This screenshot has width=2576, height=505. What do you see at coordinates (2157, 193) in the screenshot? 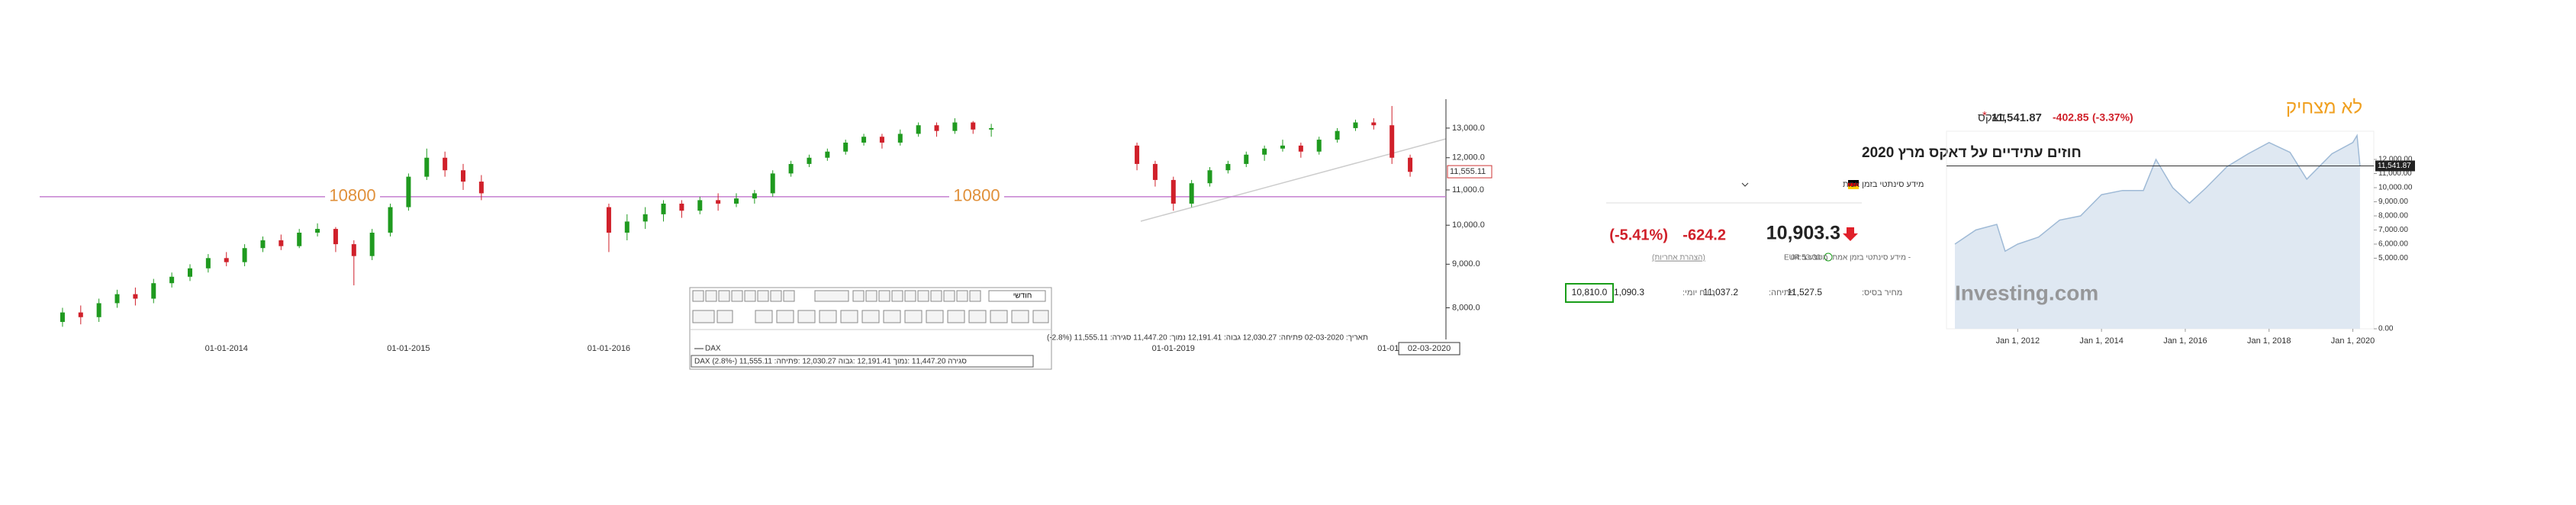
I see `area-line` at bounding box center [2157, 193].